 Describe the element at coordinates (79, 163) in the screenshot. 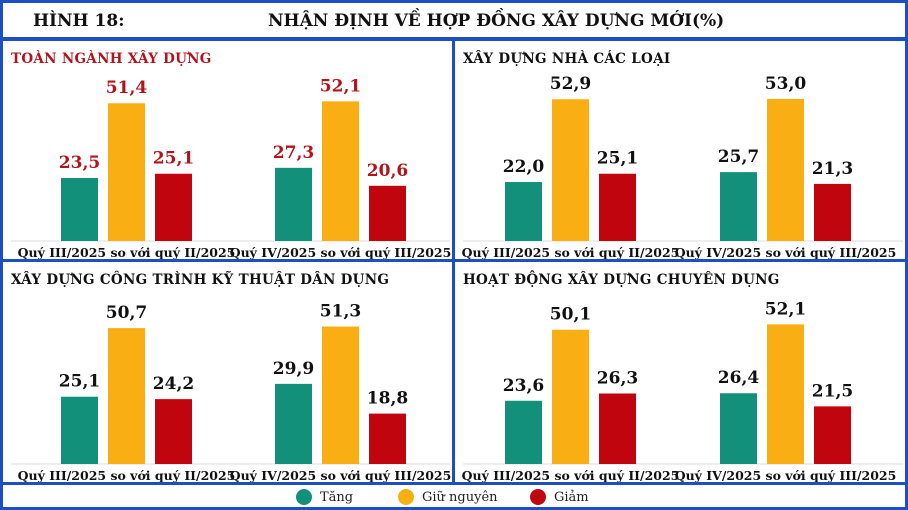

I see `data-label: 23,5` at that location.